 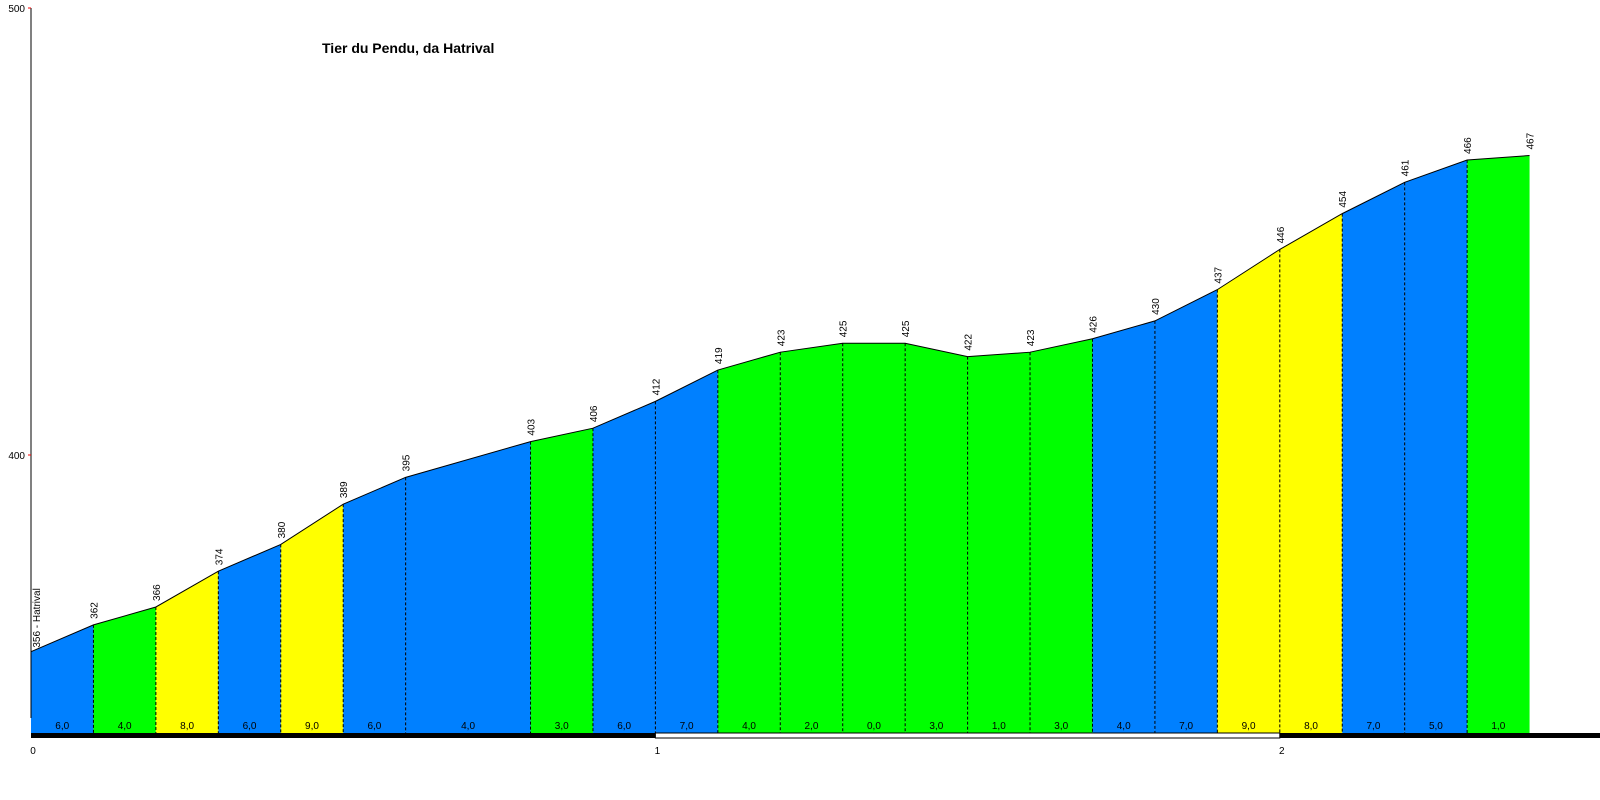 I want to click on elevation-label: 366, so click(x=157, y=592).